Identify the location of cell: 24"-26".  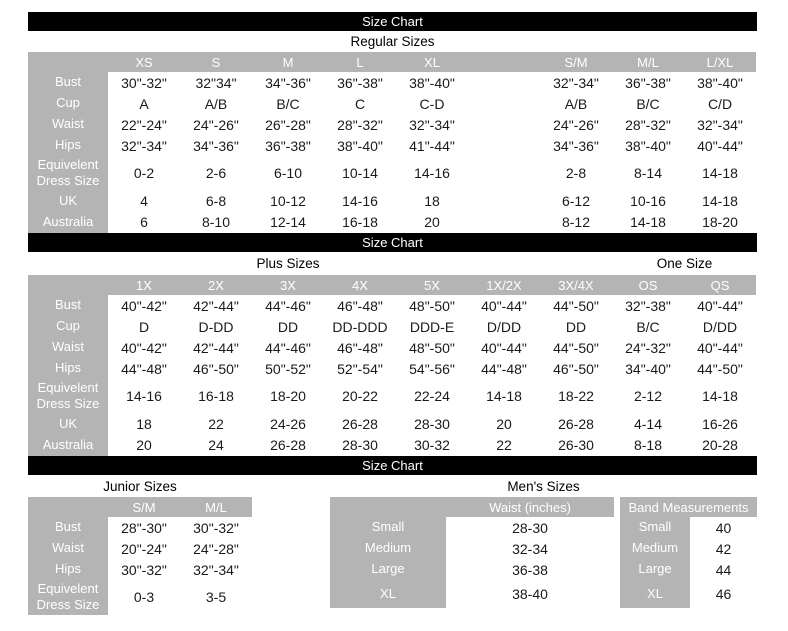
(576, 124).